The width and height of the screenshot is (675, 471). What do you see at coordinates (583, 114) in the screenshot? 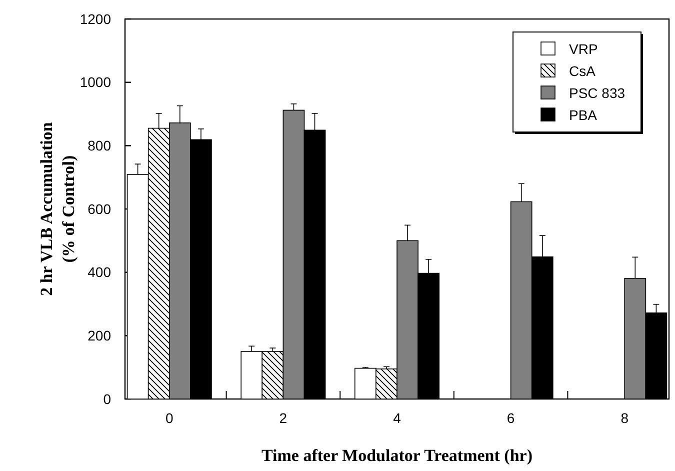
I see `legend-label: PBA` at bounding box center [583, 114].